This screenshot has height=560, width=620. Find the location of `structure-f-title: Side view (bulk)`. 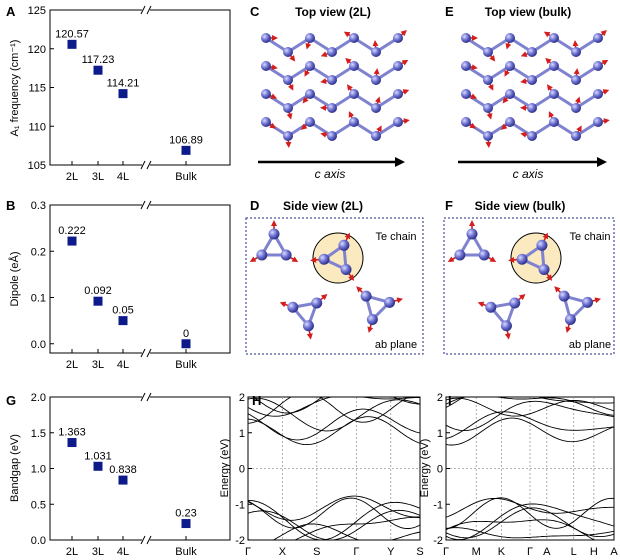

structure-f-title: Side view (bulk) is located at coordinates (520, 206).